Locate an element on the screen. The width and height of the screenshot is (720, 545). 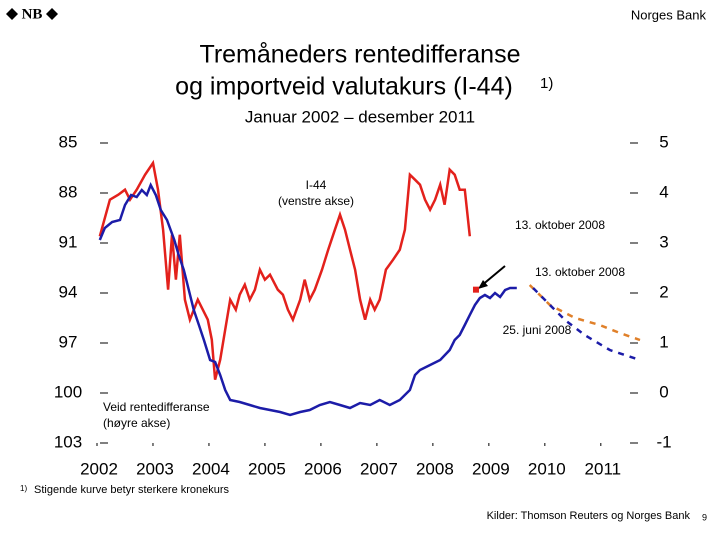
y2-tick-label: 4 is located at coordinates (663, 191).